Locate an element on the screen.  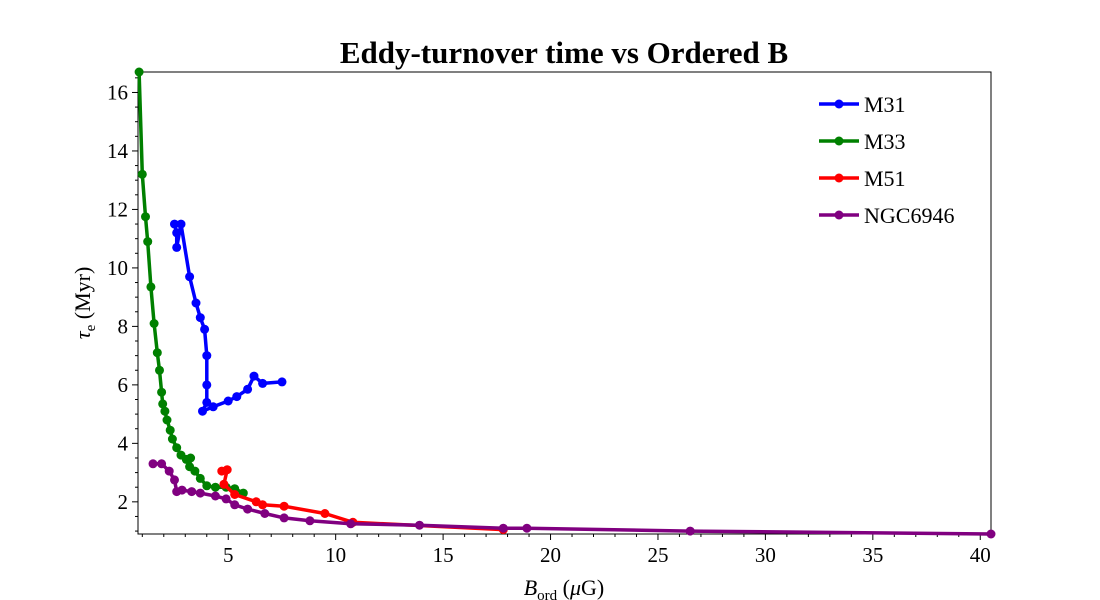
series-m51 is located at coordinates (362, 500).